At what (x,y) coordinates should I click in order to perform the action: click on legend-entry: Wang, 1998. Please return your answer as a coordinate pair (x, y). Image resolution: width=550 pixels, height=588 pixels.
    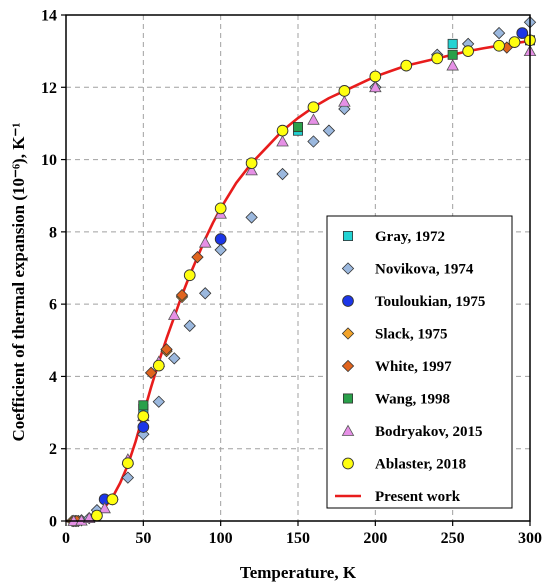
    Looking at the image, I should click on (412, 400).